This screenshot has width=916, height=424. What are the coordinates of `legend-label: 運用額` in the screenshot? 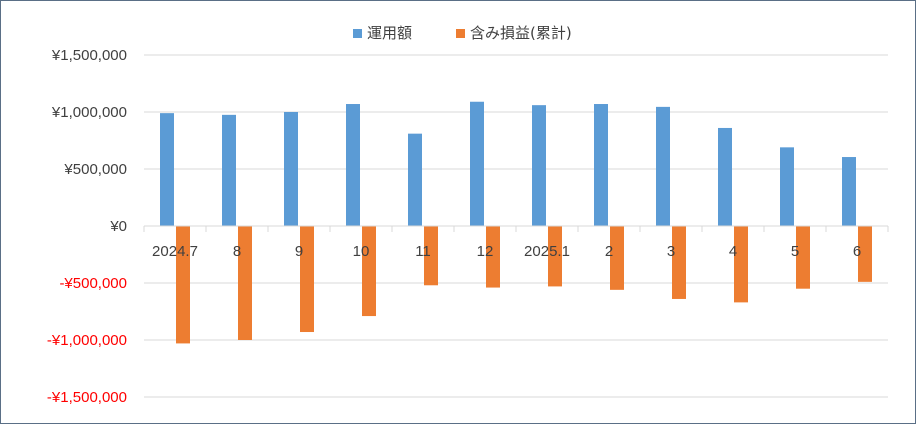 It's located at (389, 33).